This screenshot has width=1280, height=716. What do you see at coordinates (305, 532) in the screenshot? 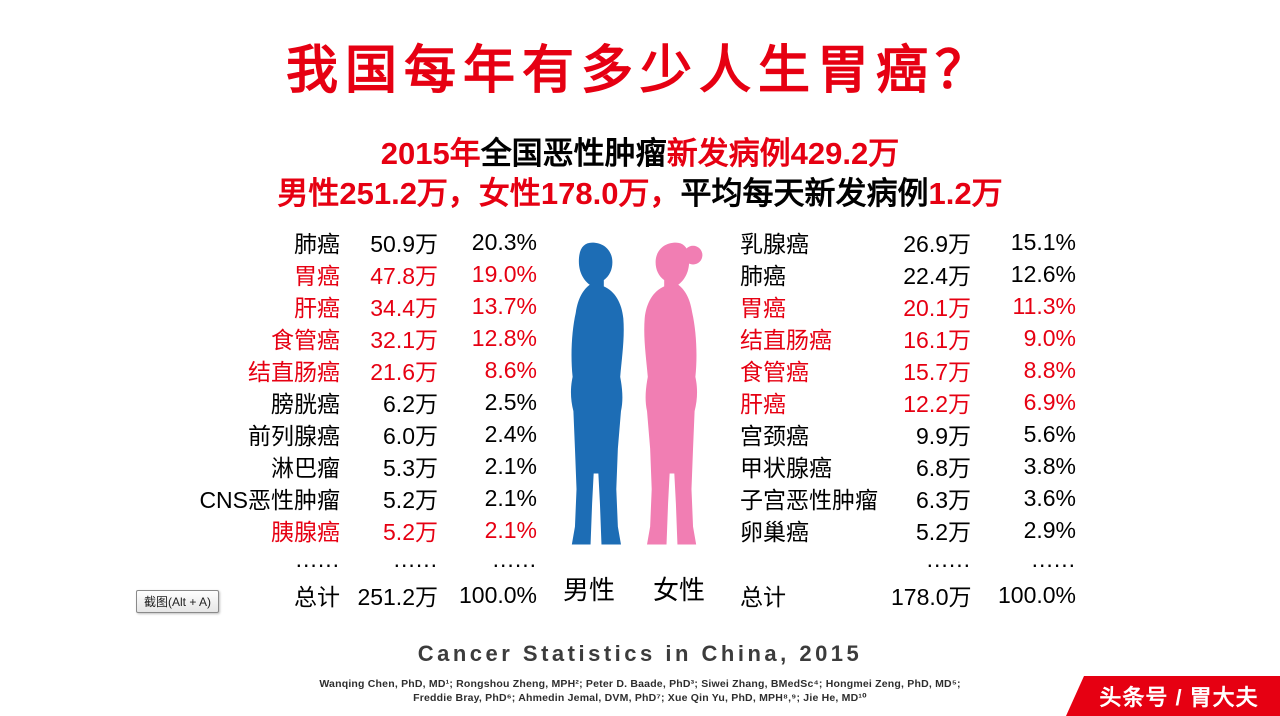
I see `cancer-name: 胰腺癌` at bounding box center [305, 532].